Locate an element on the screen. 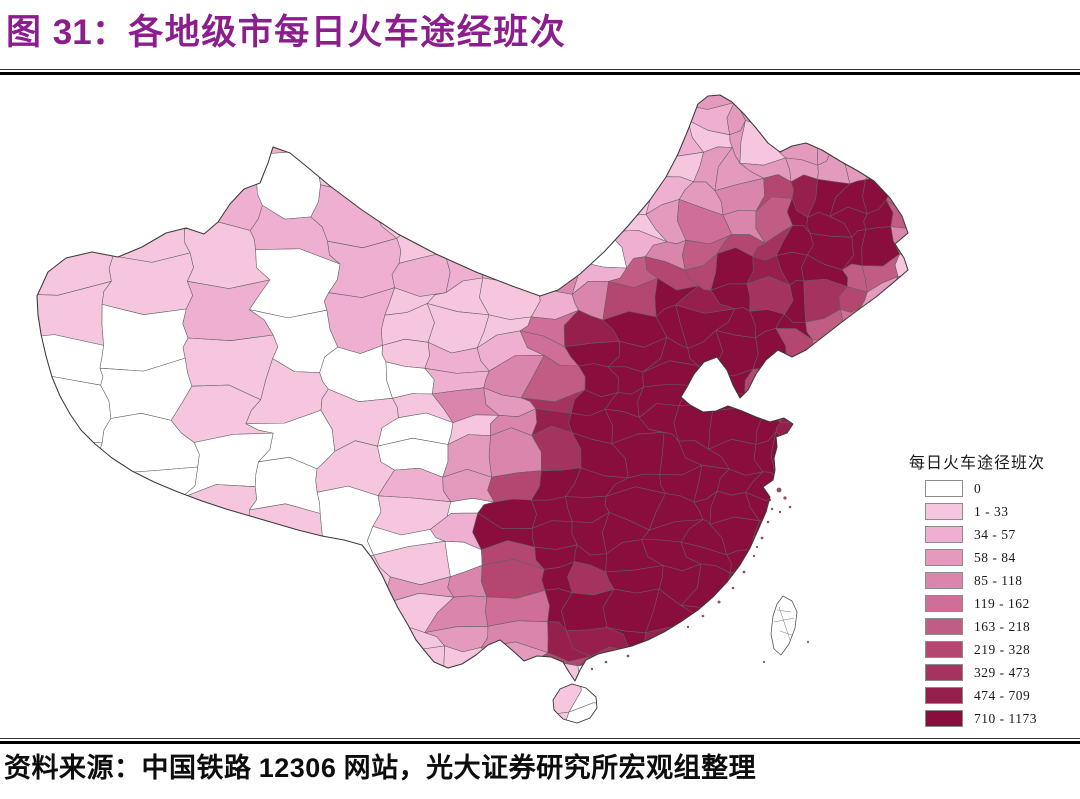  legend-item: 85 - 118 is located at coordinates (989, 580).